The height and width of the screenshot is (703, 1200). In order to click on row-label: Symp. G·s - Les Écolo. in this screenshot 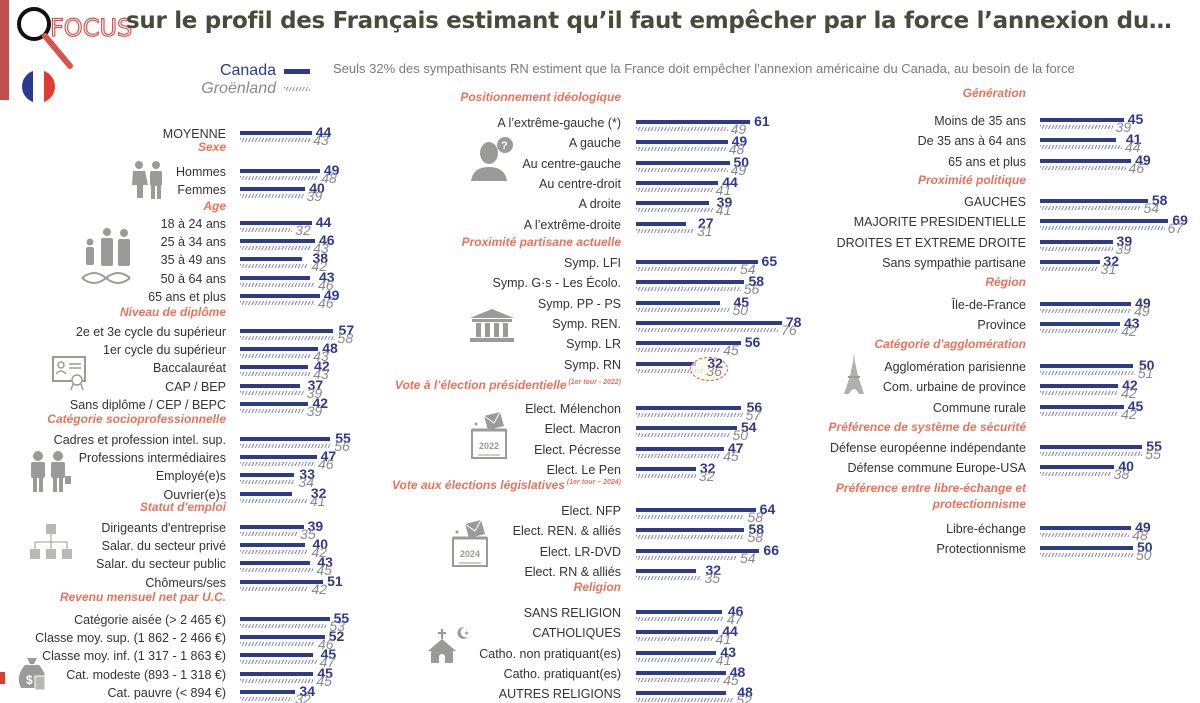, I will do `click(556, 283)`.